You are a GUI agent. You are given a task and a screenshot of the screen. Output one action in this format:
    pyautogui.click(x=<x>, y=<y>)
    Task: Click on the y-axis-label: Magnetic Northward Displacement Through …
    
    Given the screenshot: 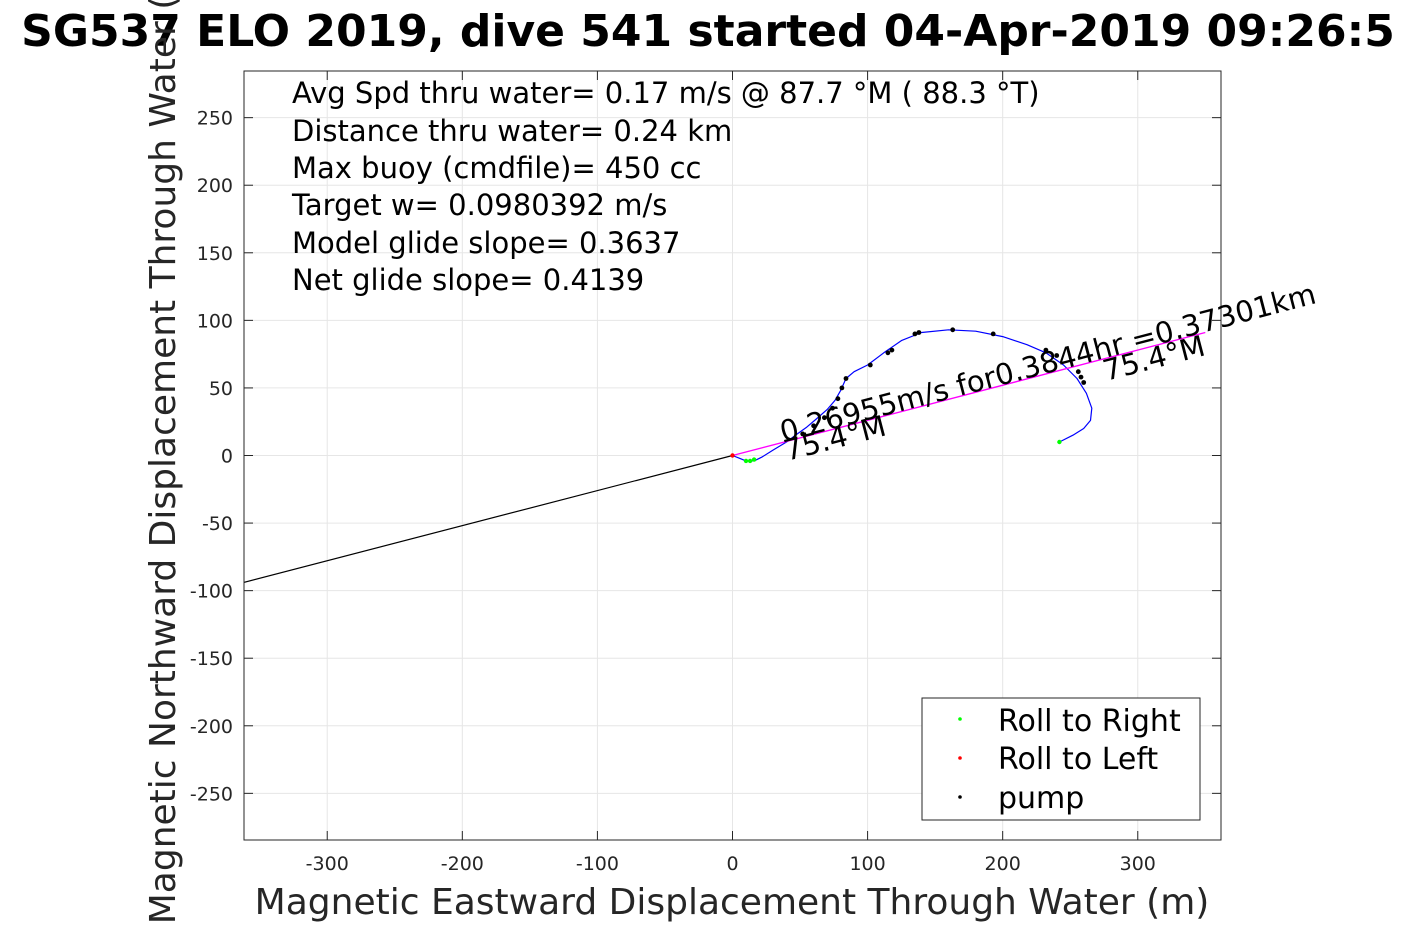 What is the action you would take?
    pyautogui.click(x=163, y=462)
    